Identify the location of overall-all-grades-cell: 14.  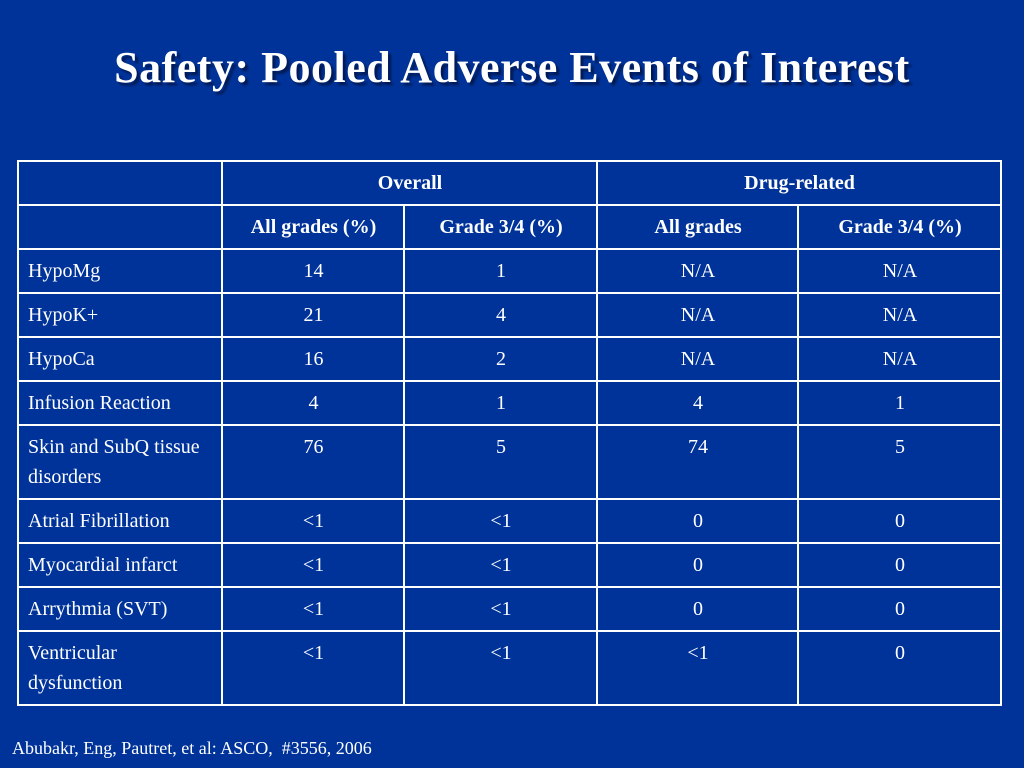
(313, 271).